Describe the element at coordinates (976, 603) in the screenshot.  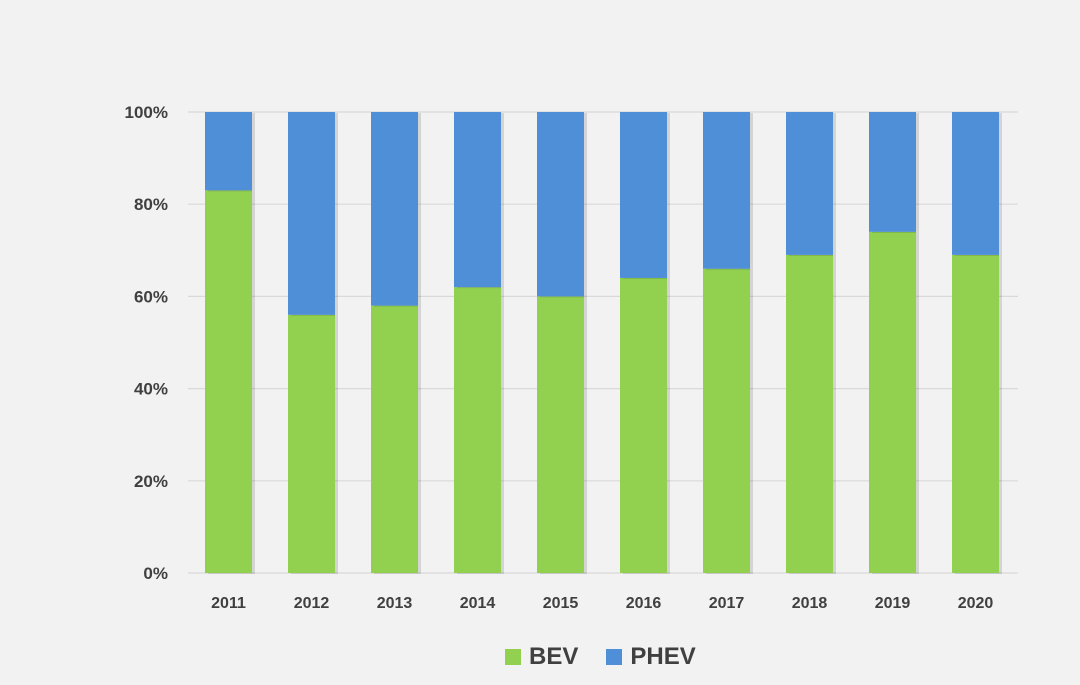
I see `x-tick-label: 2020` at that location.